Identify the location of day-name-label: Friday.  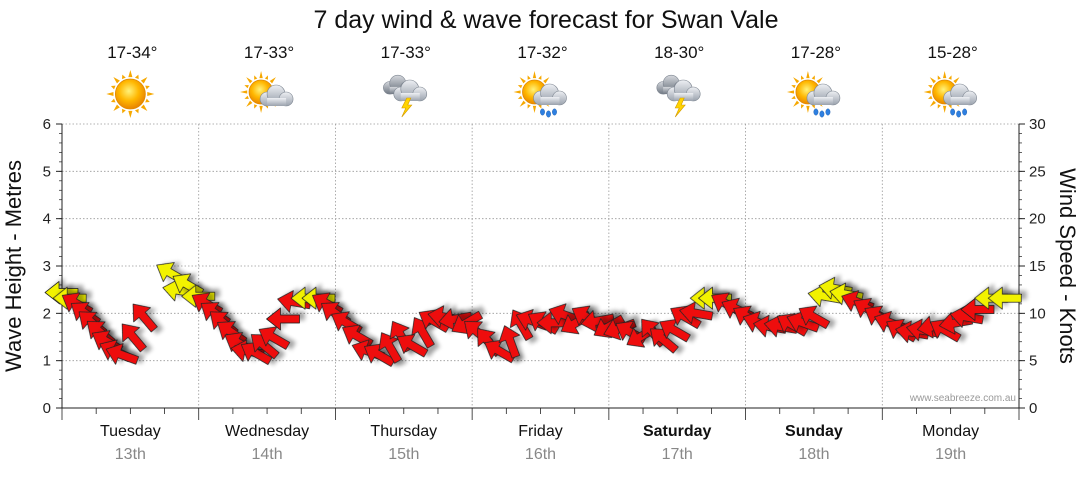
(540, 431).